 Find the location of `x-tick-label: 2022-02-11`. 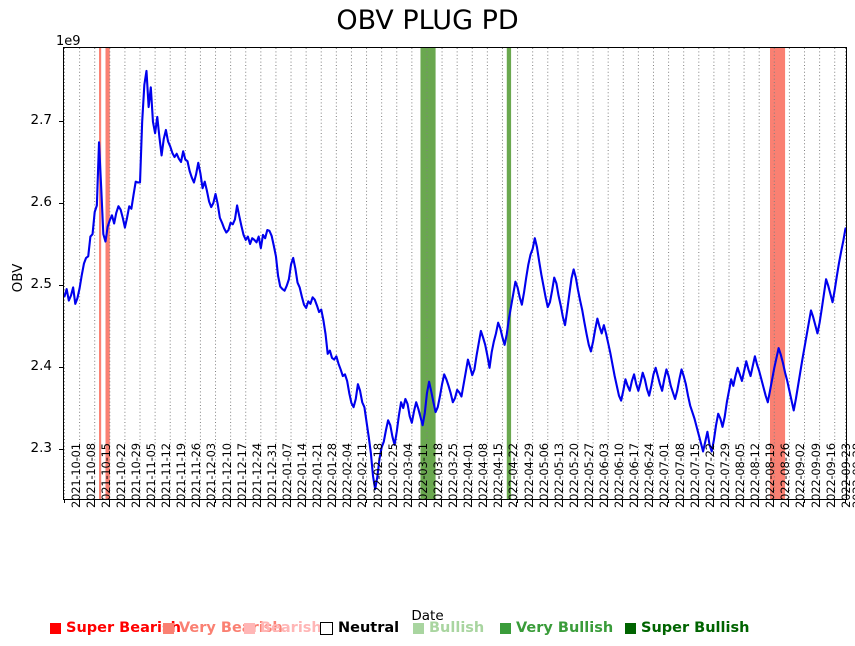

x-tick-label: 2022-02-11 is located at coordinates (362, 475).